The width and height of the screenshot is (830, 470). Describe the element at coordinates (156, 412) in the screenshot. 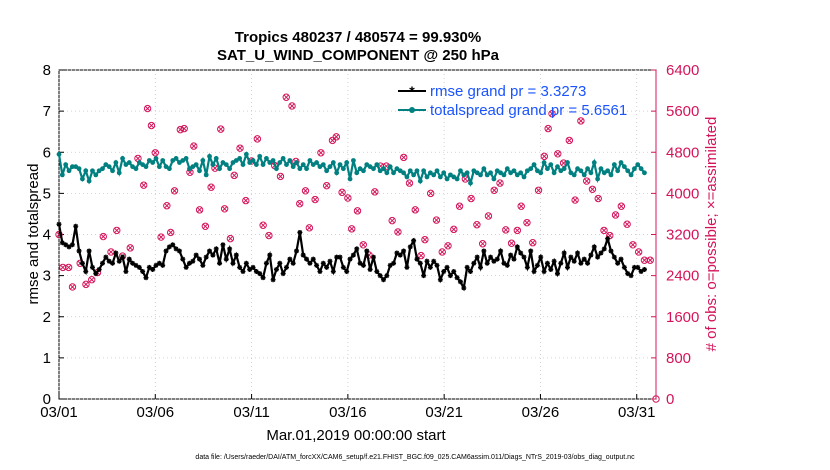

I see `x-tick-label: 03/06` at that location.